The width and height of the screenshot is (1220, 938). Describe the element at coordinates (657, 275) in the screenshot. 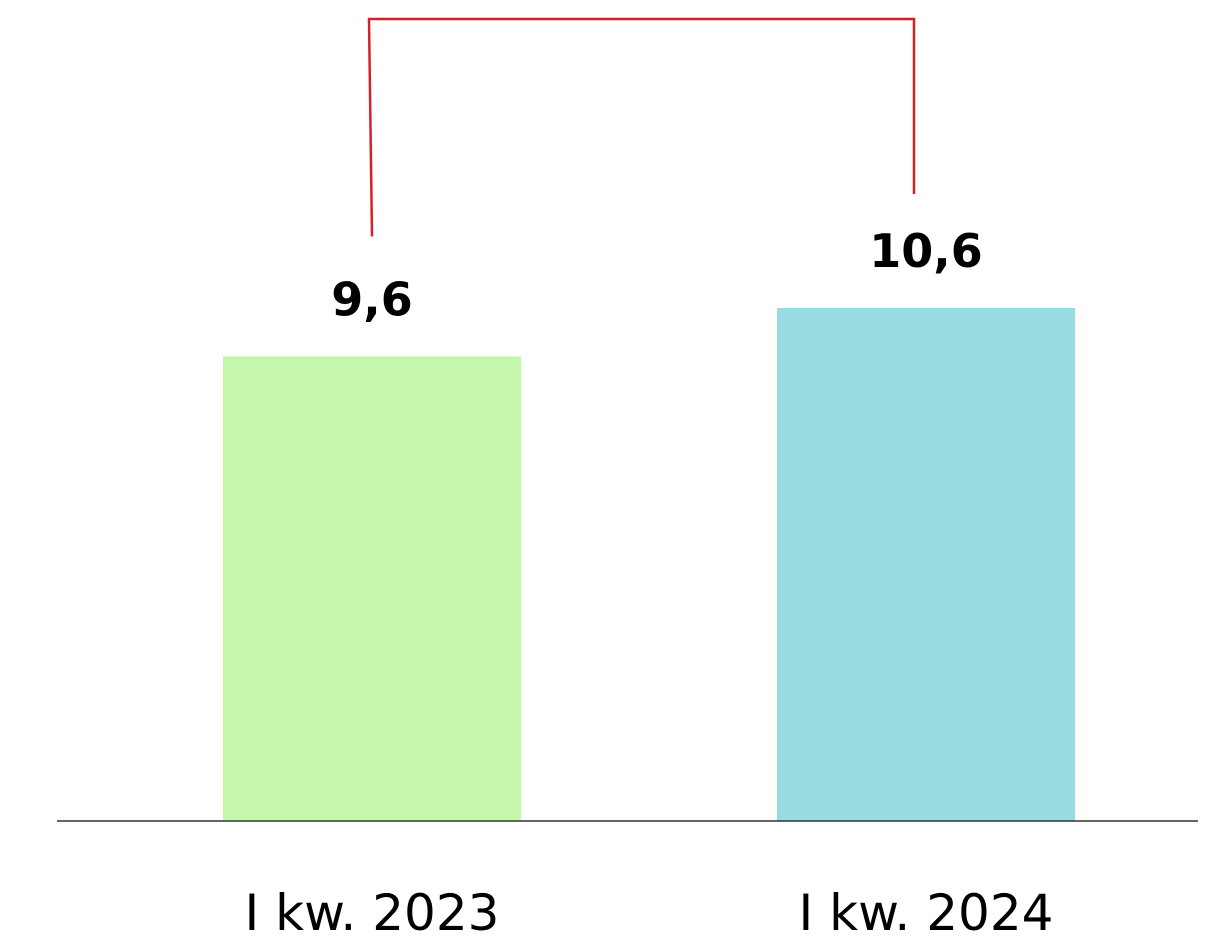

I see `value-labels-group: 9,6 10,6` at that location.